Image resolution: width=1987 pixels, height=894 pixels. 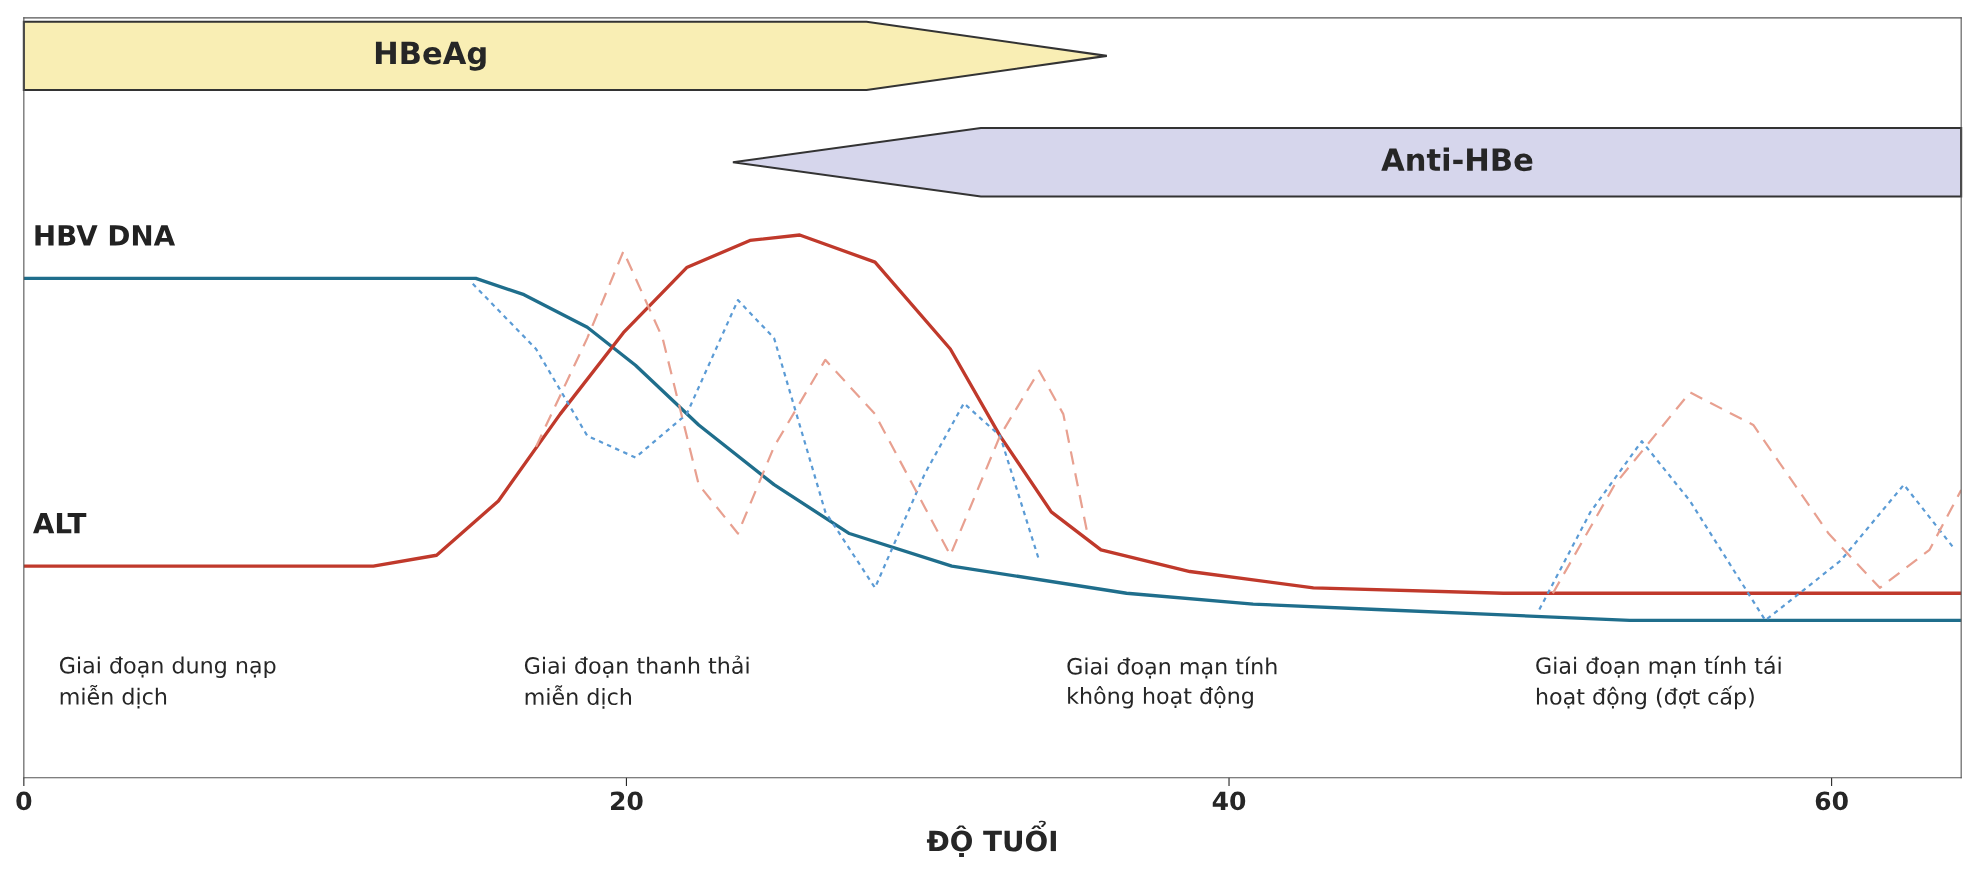 I want to click on x-tick-label: 60, so click(x=1831, y=801).